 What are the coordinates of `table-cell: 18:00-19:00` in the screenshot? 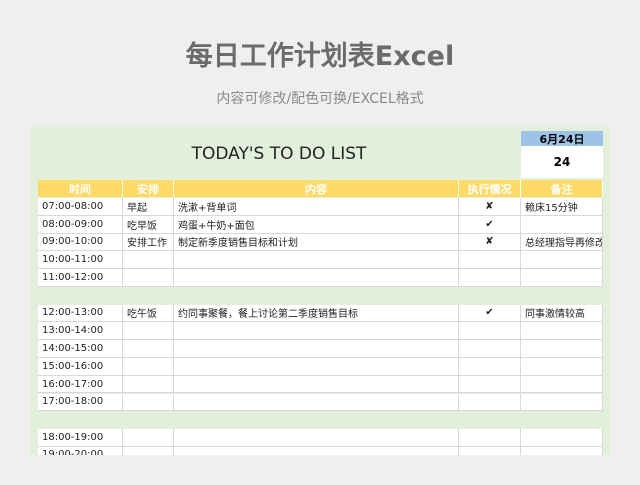 It's located at (80, 437).